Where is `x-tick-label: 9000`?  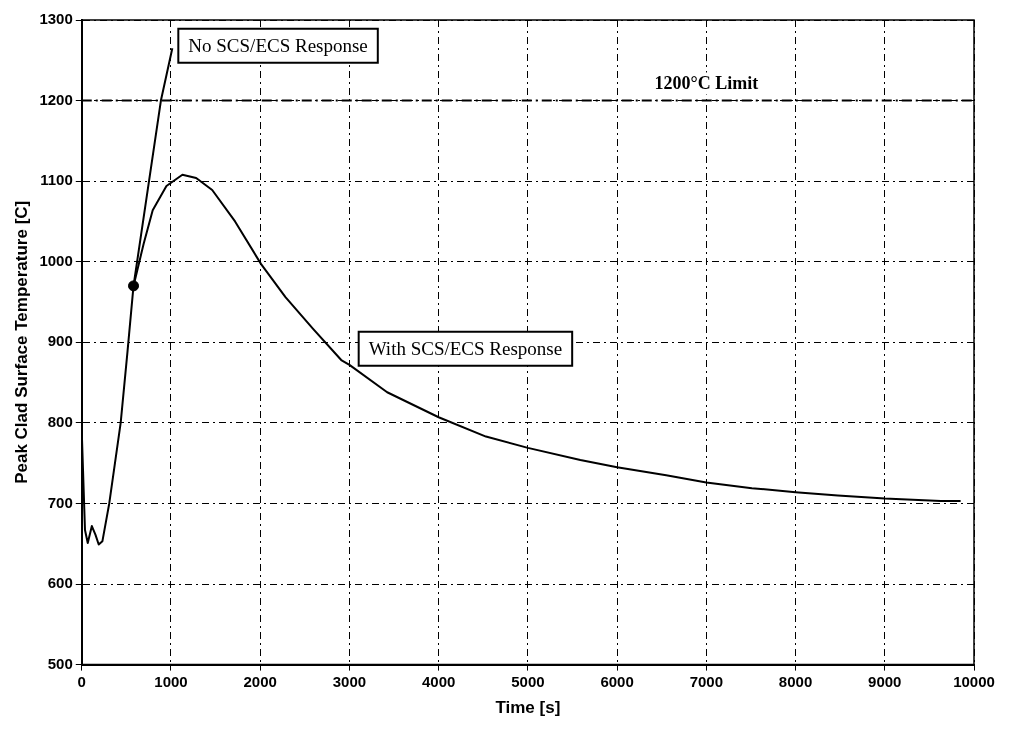
x-tick-label: 9000 is located at coordinates (885, 681).